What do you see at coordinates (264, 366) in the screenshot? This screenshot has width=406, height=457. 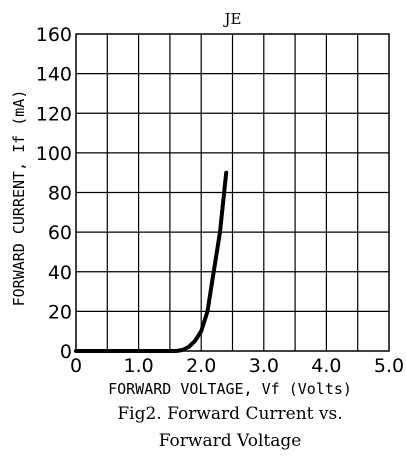 I see `x-tick-label: 3.0` at bounding box center [264, 366].